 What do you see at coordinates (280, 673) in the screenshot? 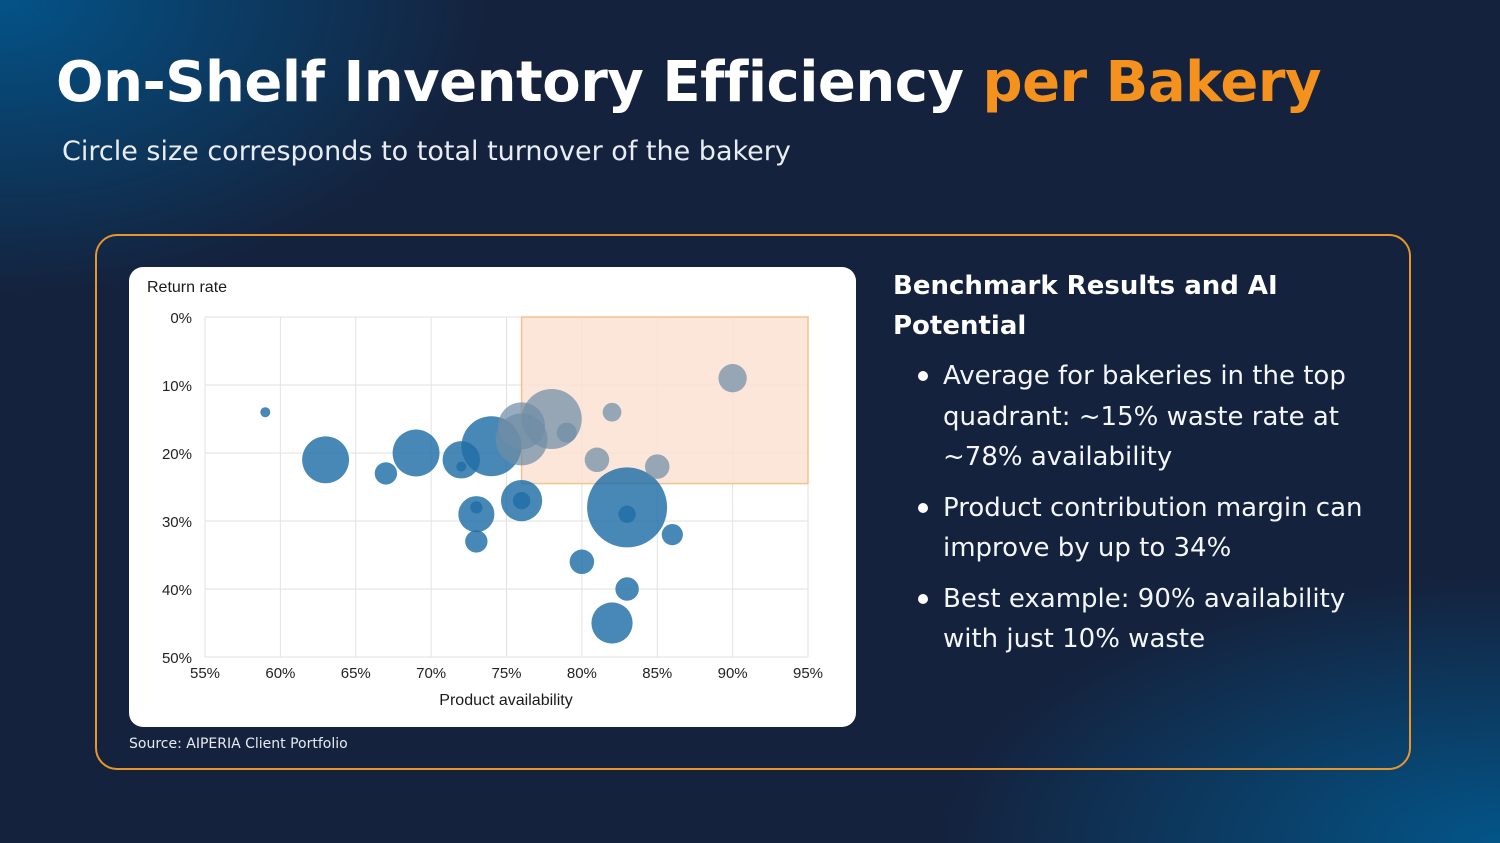
I see `x-tick-label: 60%` at bounding box center [280, 673].